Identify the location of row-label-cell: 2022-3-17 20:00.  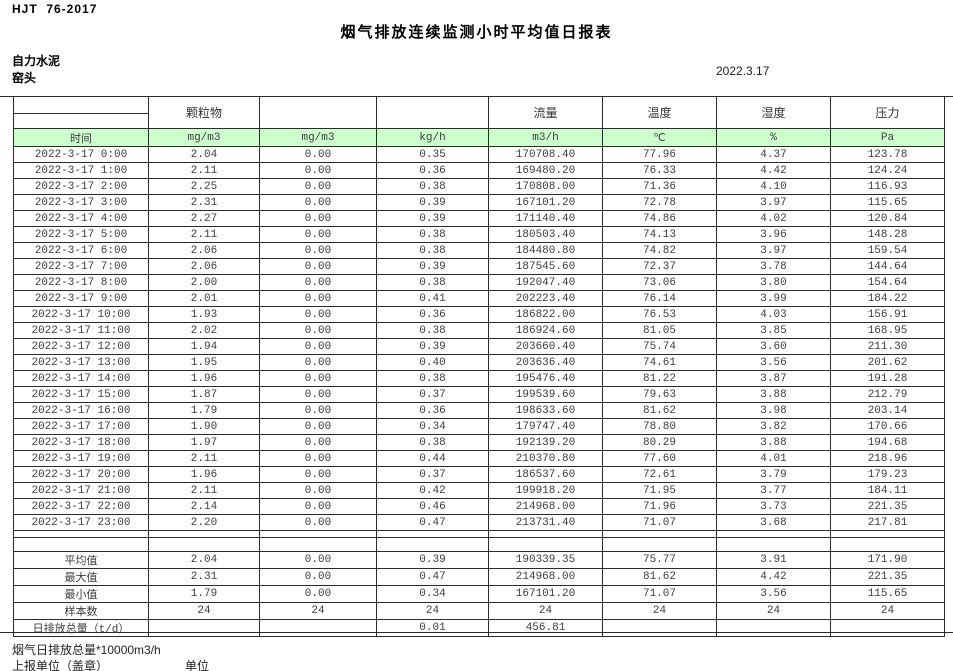
(81, 474).